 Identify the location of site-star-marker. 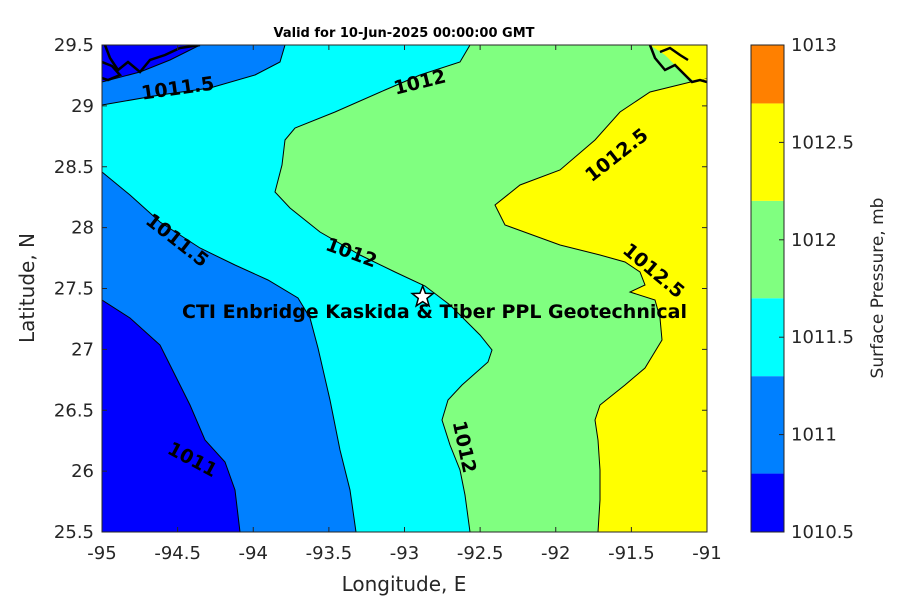
(423, 295).